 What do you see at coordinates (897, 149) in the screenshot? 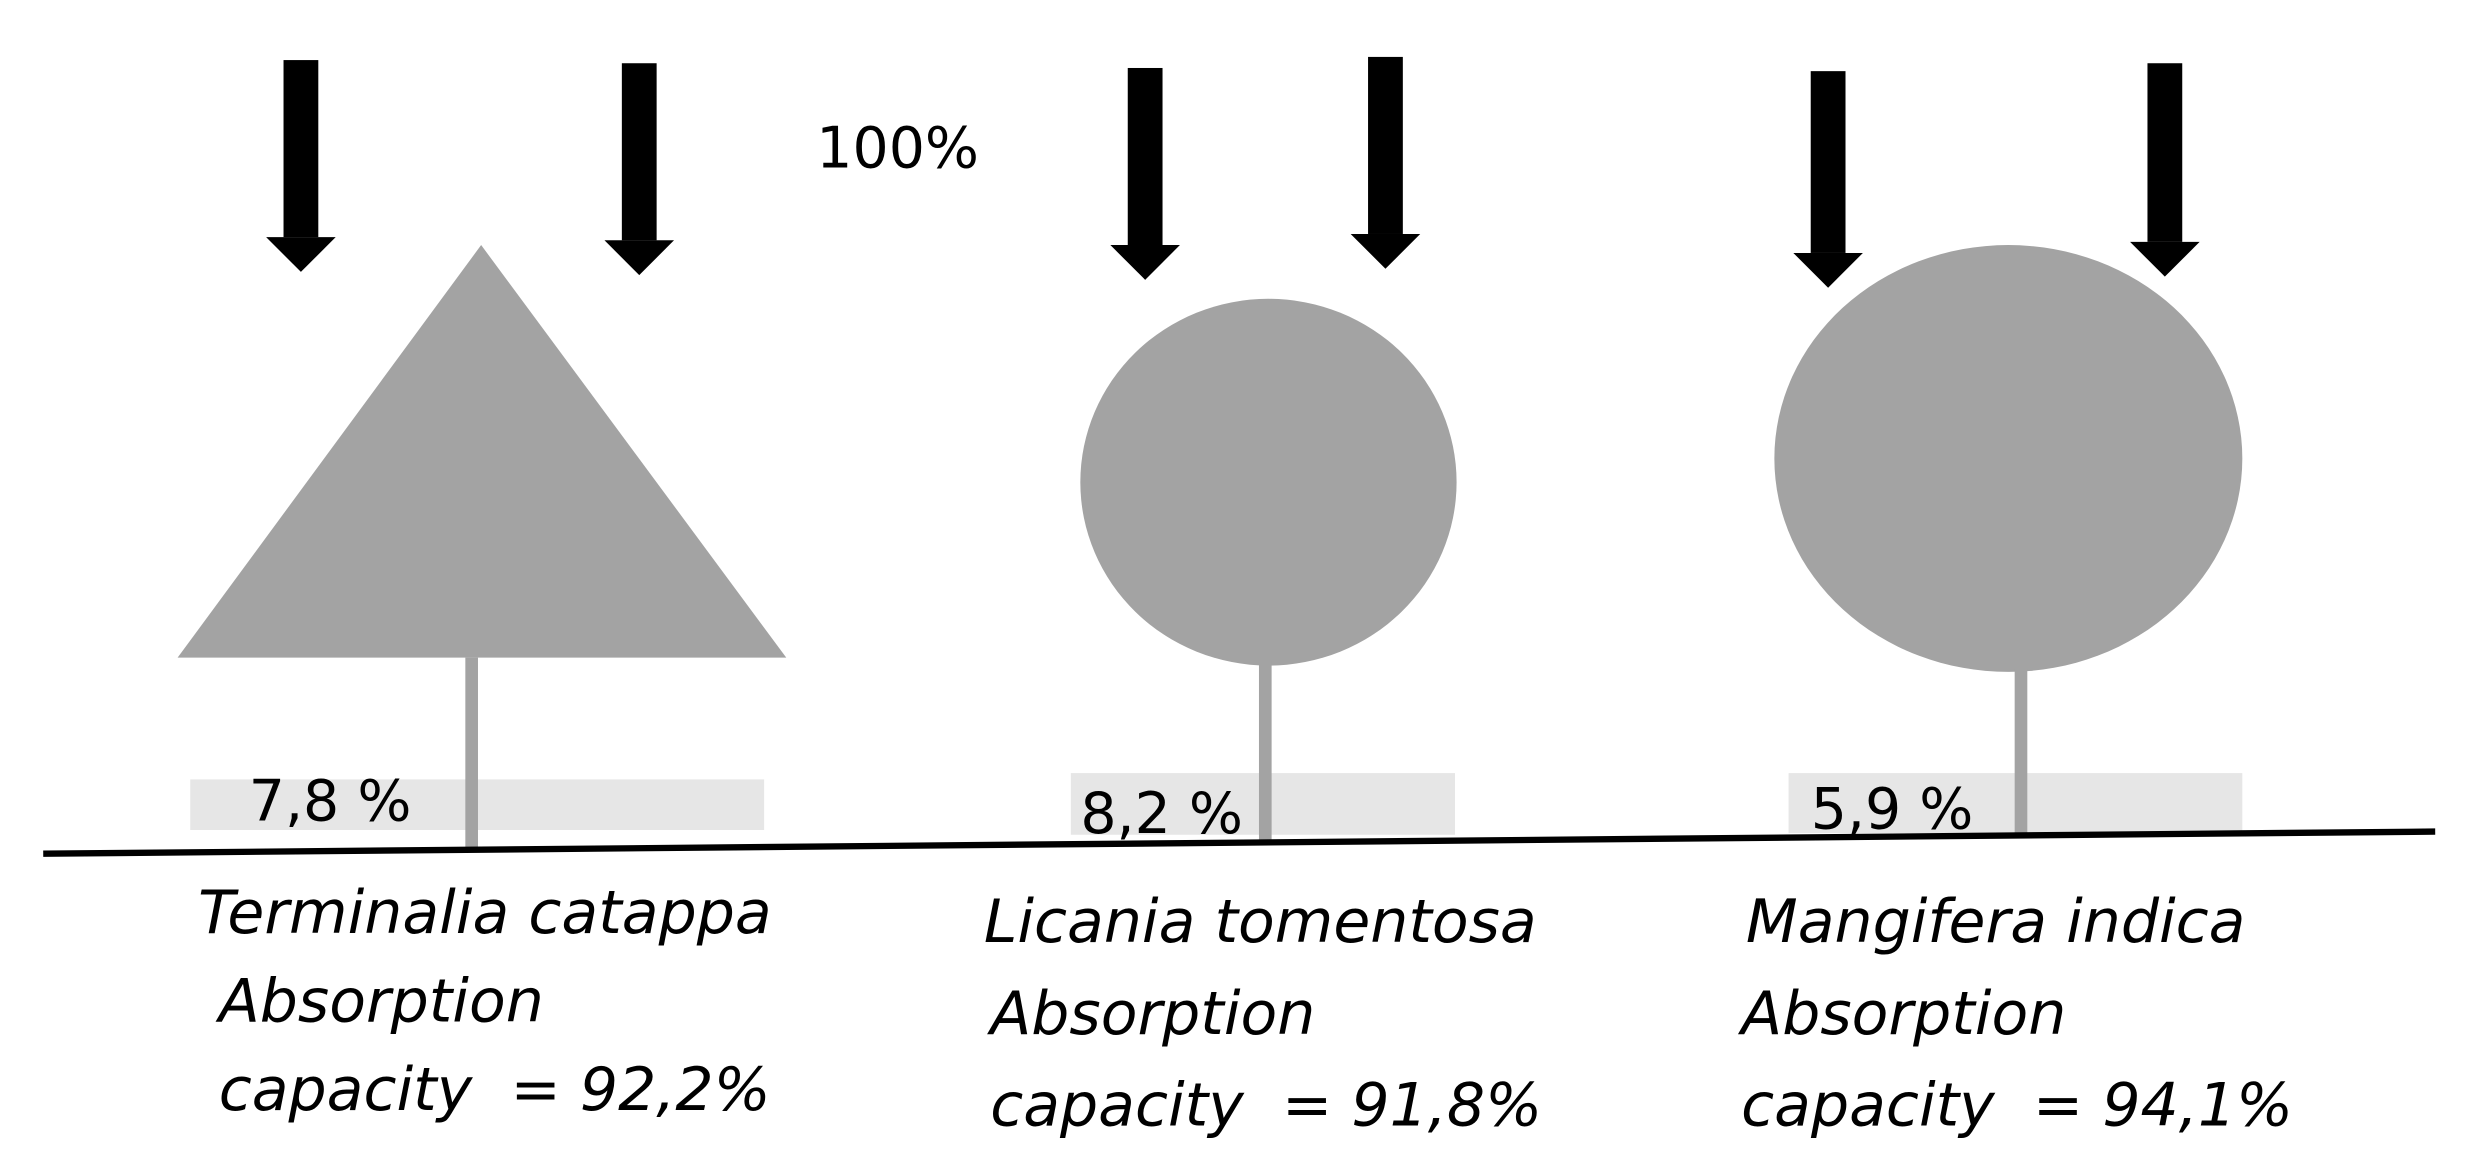
I see `incident-label: 100%` at bounding box center [897, 149].